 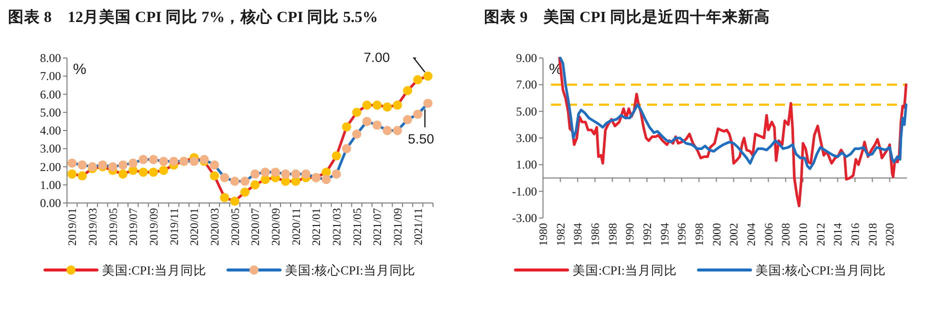 I want to click on line-series, so click(x=733, y=113).